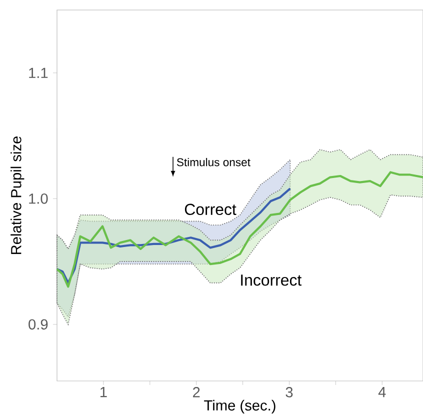  What do you see at coordinates (103, 392) in the screenshot?
I see `x-tick-label: 1` at bounding box center [103, 392].